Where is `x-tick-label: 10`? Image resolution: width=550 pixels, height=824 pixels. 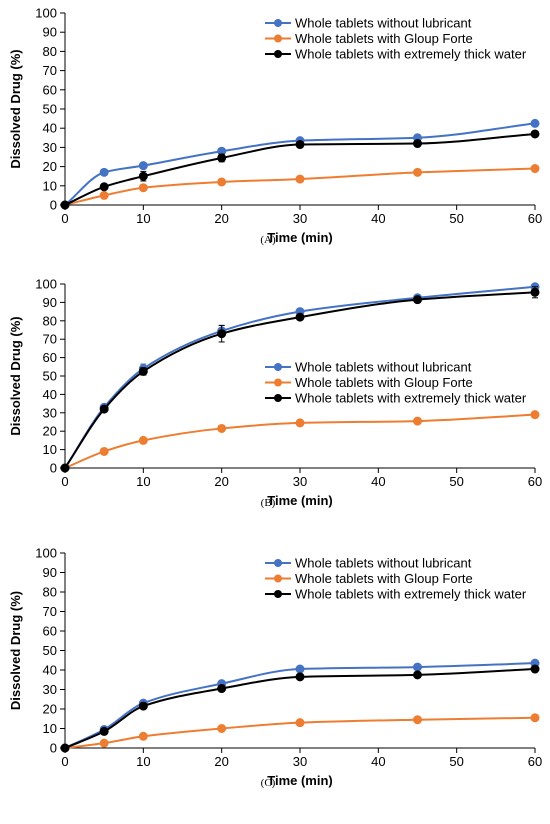
x-tick-label: 10 is located at coordinates (143, 481).